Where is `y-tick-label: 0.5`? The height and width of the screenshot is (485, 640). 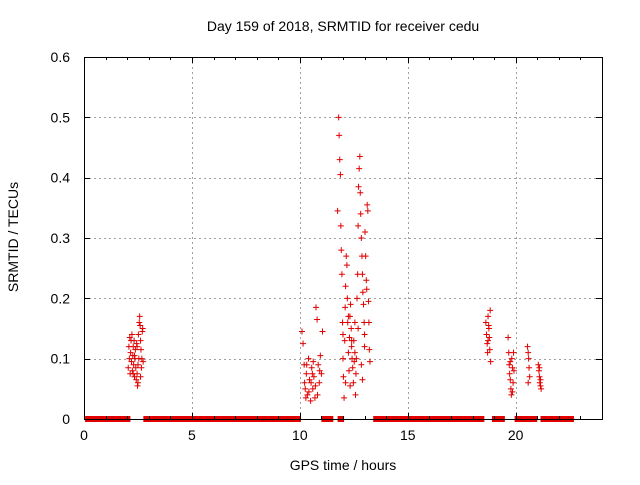 y-tick-label: 0.5 is located at coordinates (61, 117).